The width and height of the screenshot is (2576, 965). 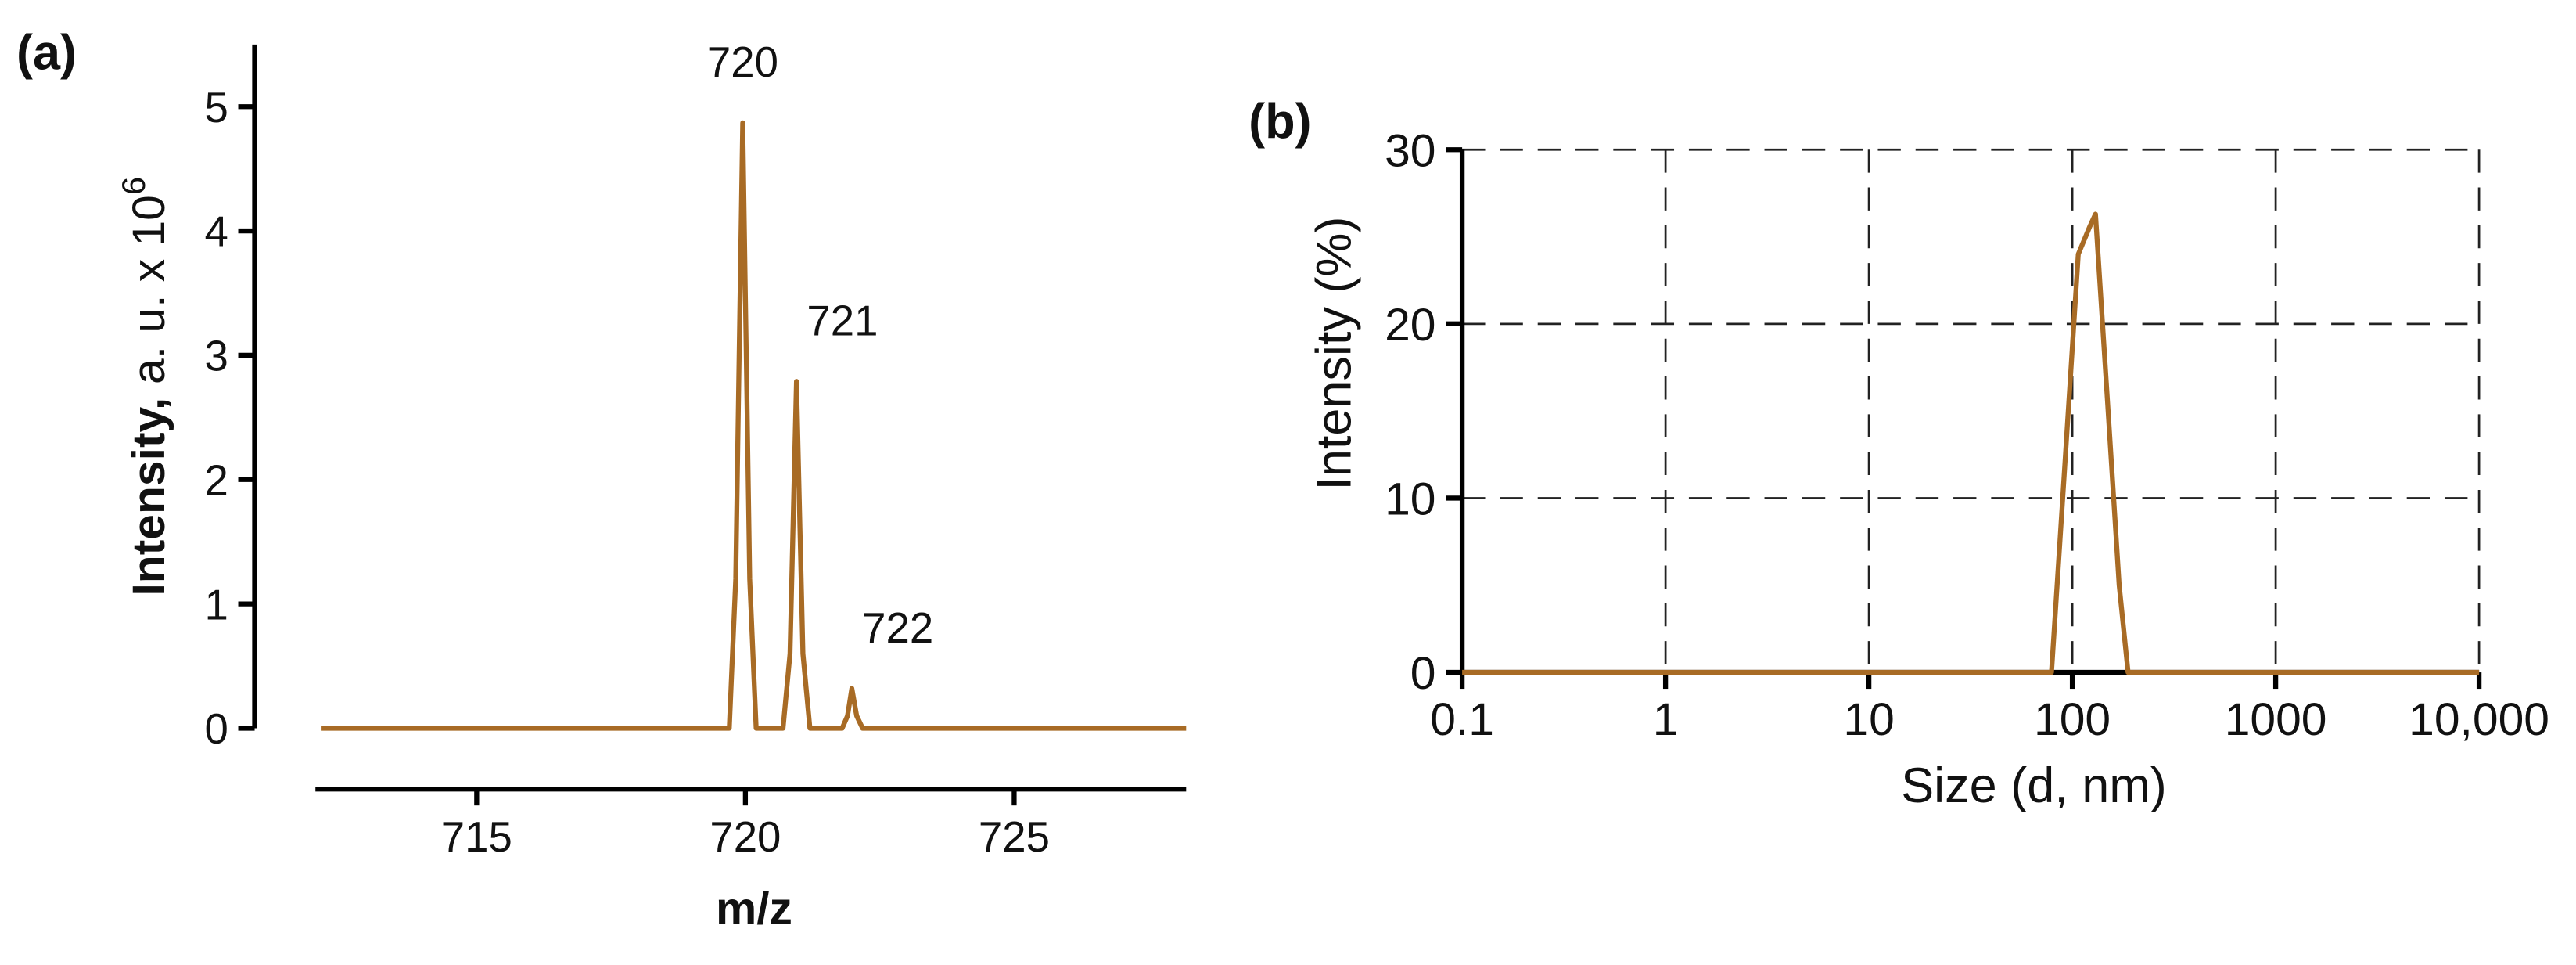 I want to click on x-tick-label: 1, so click(x=1666, y=719).